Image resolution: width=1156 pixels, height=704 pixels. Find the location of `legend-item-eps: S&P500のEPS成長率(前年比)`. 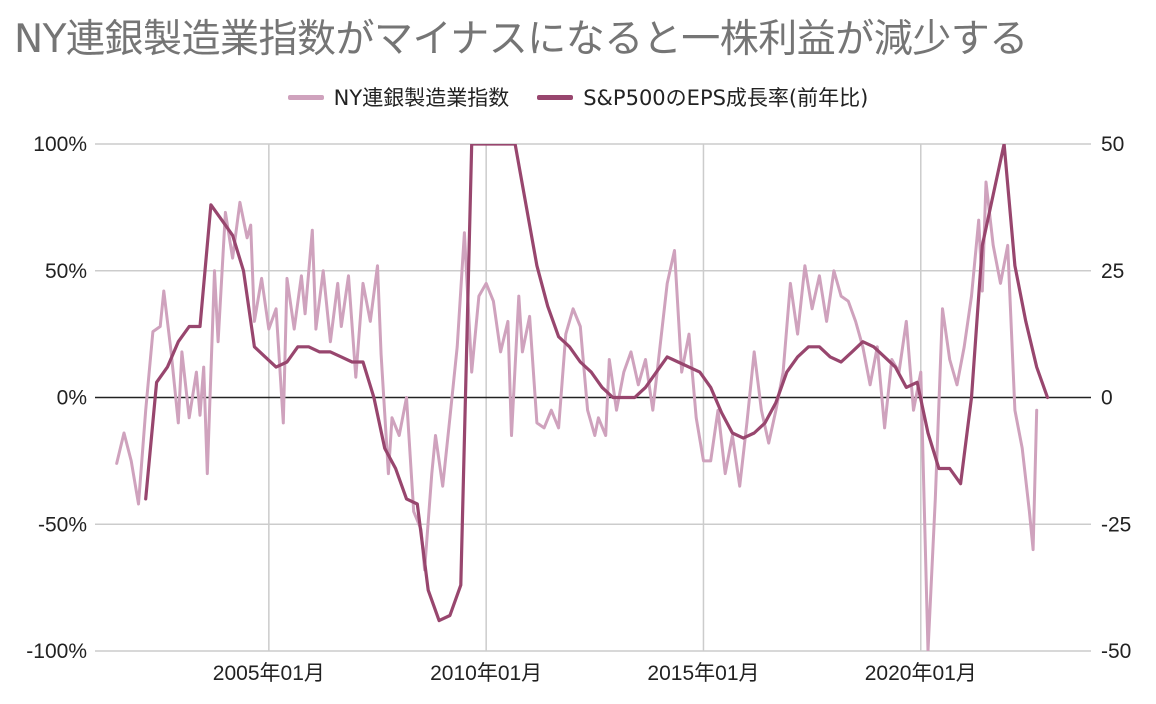

legend-item-eps: S&P500のEPS成長率(前年比) is located at coordinates (702, 97).